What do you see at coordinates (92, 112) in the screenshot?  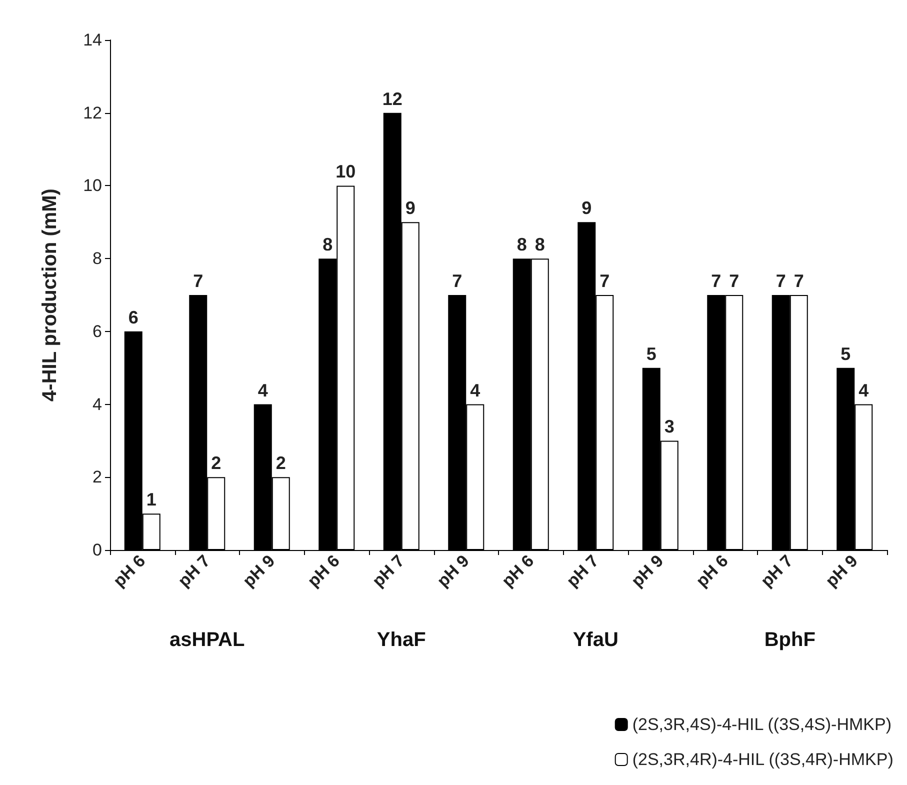 I see `y-tick-label: 12` at bounding box center [92, 112].